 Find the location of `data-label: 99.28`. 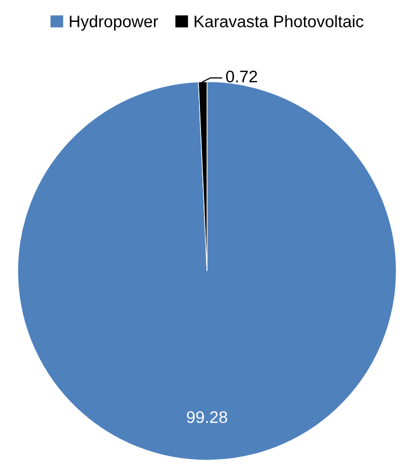

data-label: 99.28 is located at coordinates (207, 417).